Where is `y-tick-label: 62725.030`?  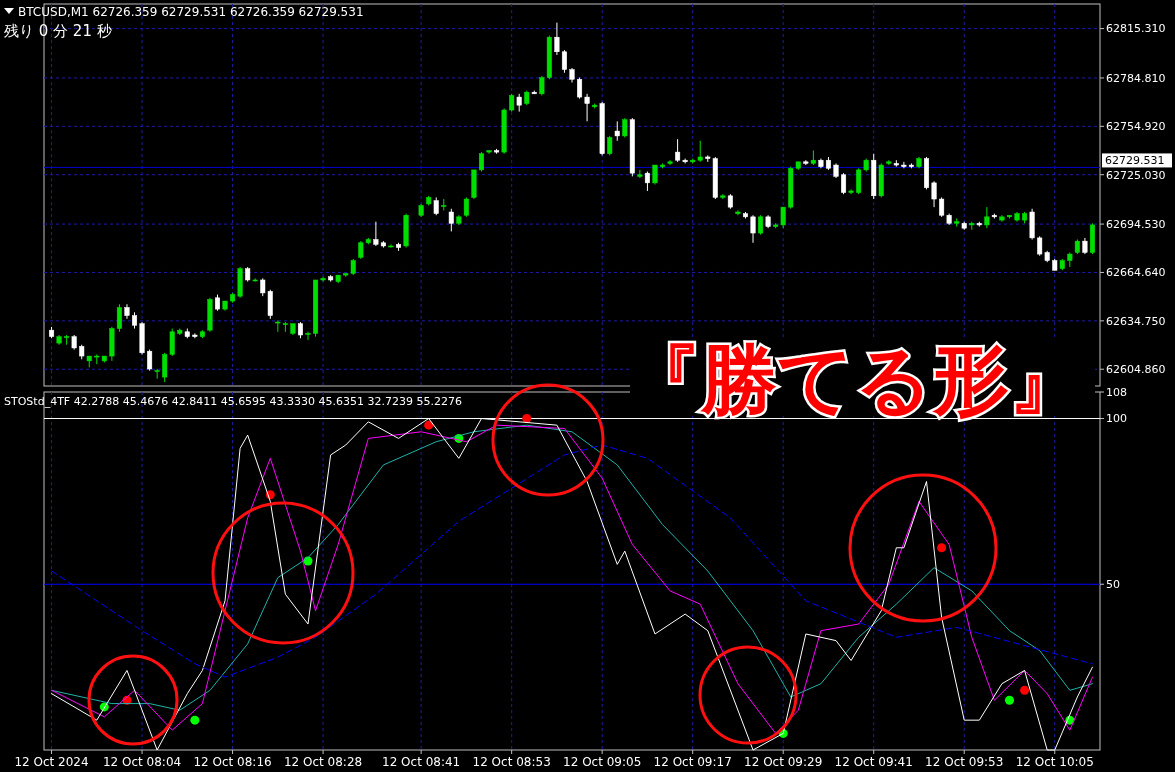 y-tick-label: 62725.030 is located at coordinates (1136, 175).